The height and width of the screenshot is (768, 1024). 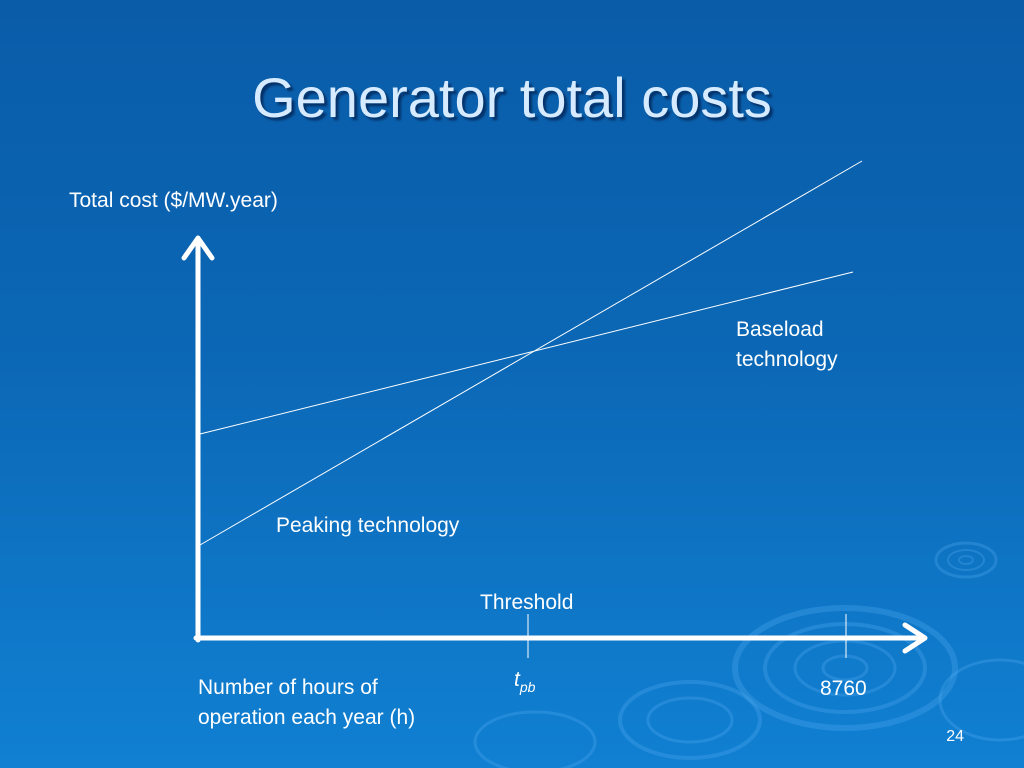 I want to click on x-axis-label-line2: operation each year (h), so click(x=307, y=717).